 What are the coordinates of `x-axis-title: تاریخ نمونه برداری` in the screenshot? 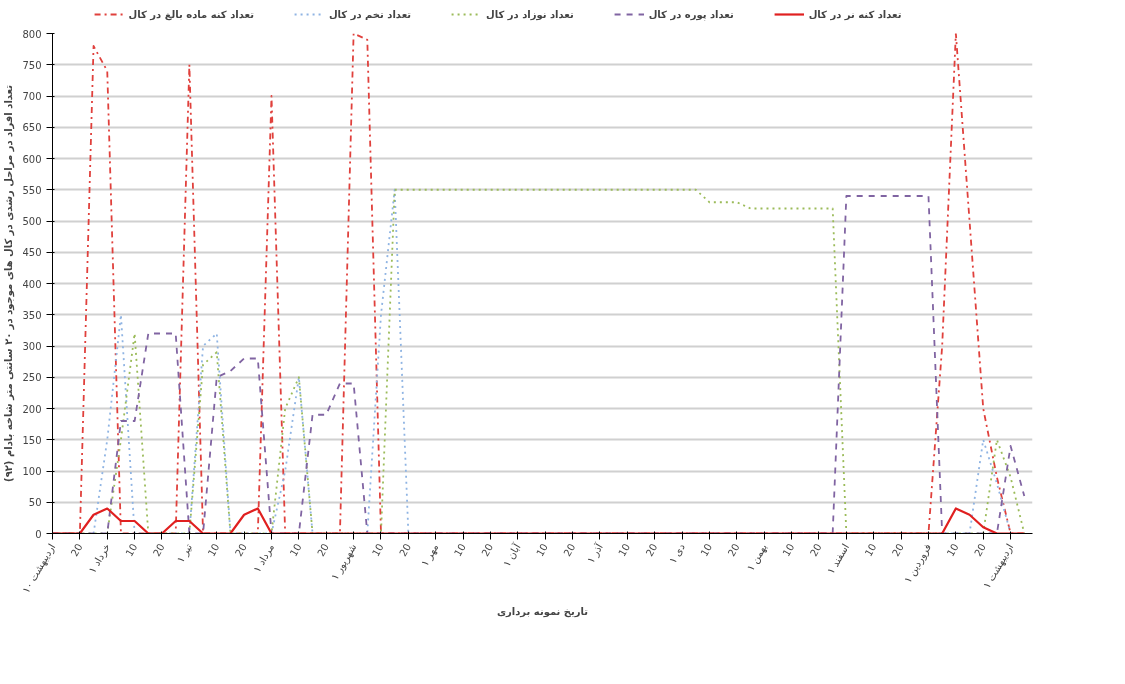 It's located at (542, 611).